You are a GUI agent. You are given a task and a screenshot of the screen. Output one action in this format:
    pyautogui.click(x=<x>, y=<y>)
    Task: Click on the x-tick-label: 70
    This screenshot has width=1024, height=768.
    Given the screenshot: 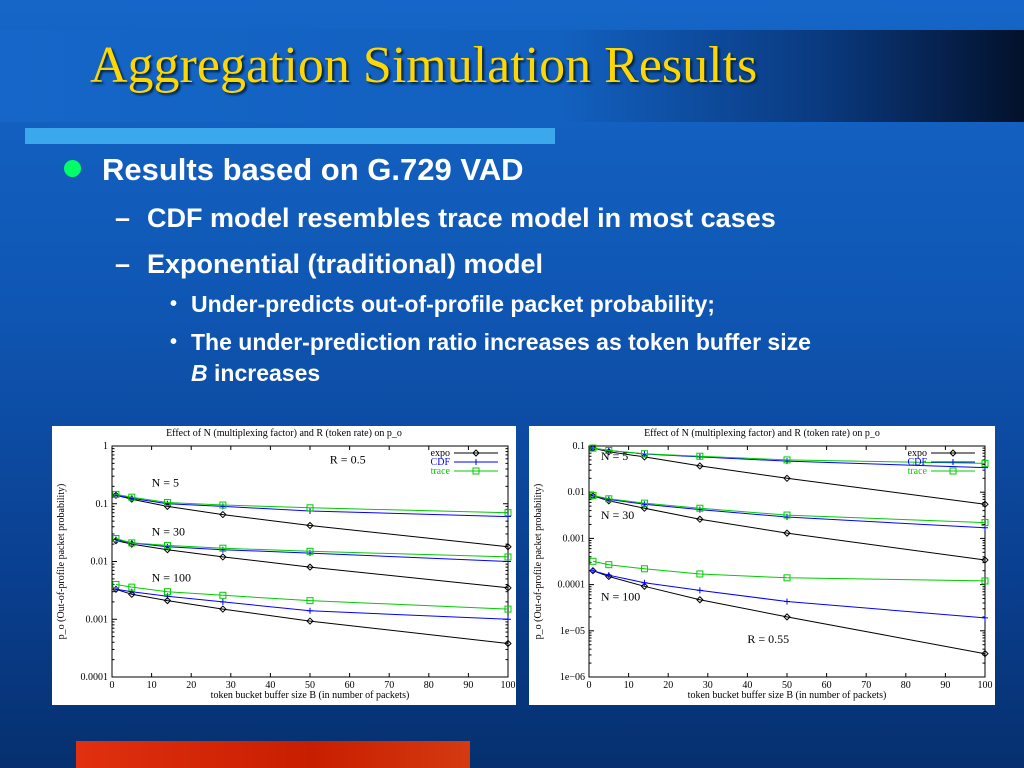 What is the action you would take?
    pyautogui.click(x=389, y=685)
    